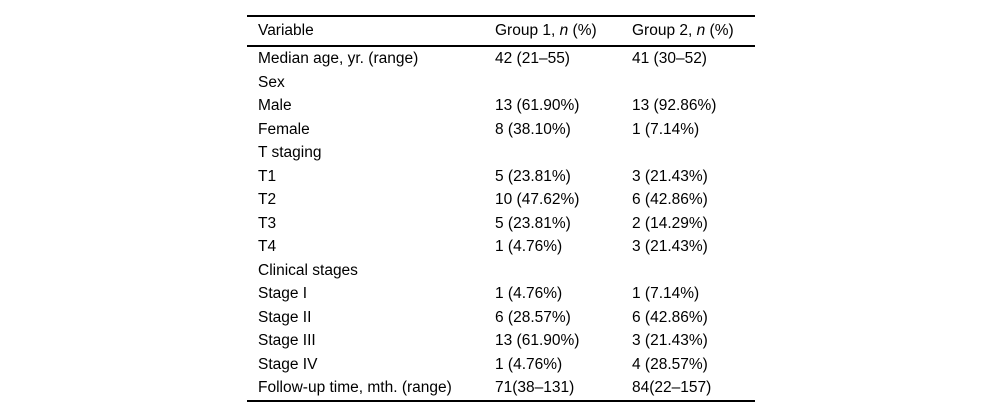  I want to click on table-row: Clinical stages, so click(501, 271).